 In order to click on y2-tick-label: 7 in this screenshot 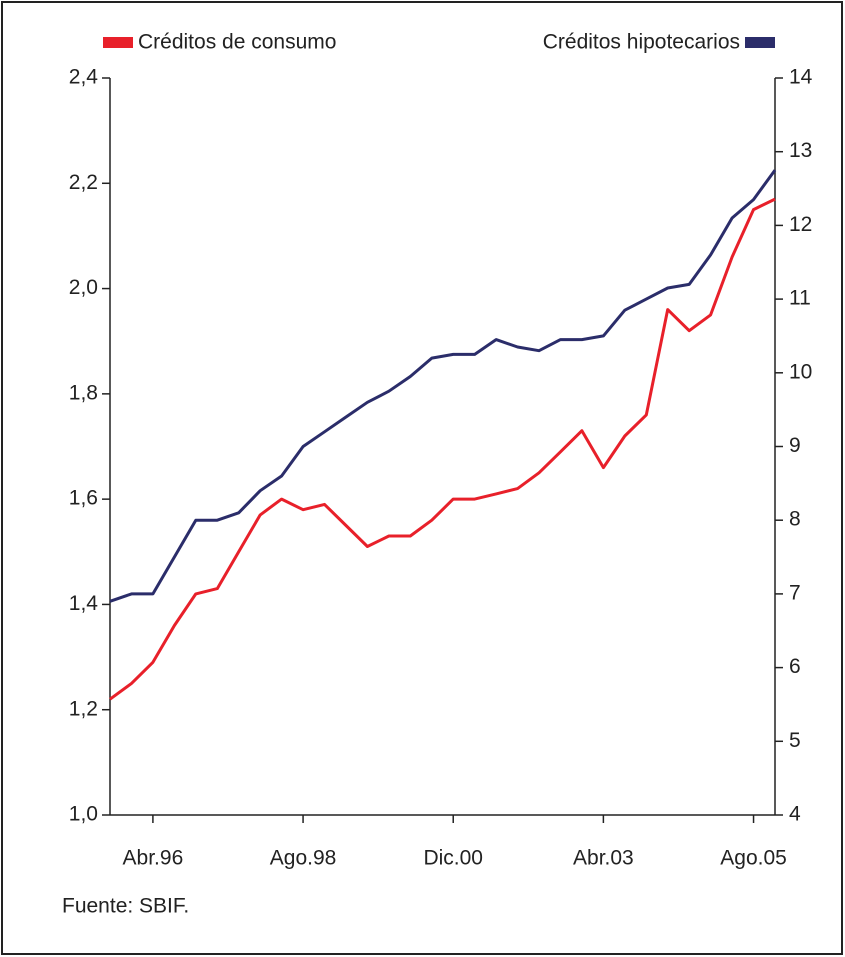, I will do `click(795, 592)`.